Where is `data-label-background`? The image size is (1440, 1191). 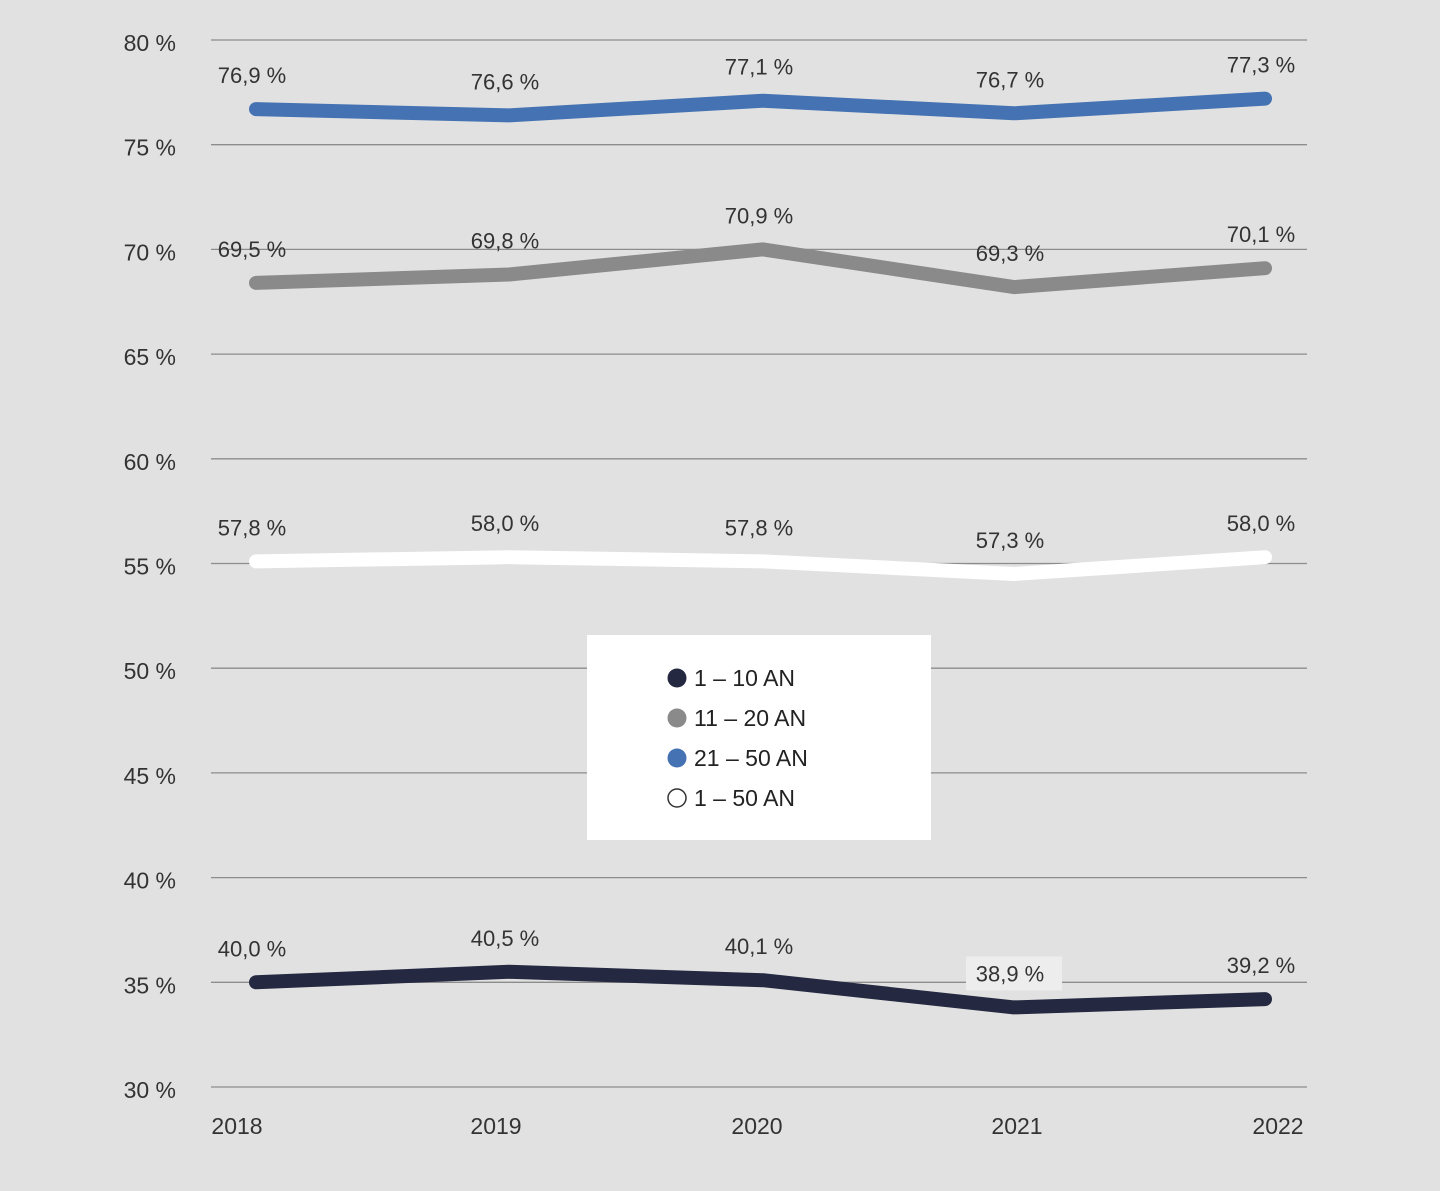 data-label-background is located at coordinates (1014, 973).